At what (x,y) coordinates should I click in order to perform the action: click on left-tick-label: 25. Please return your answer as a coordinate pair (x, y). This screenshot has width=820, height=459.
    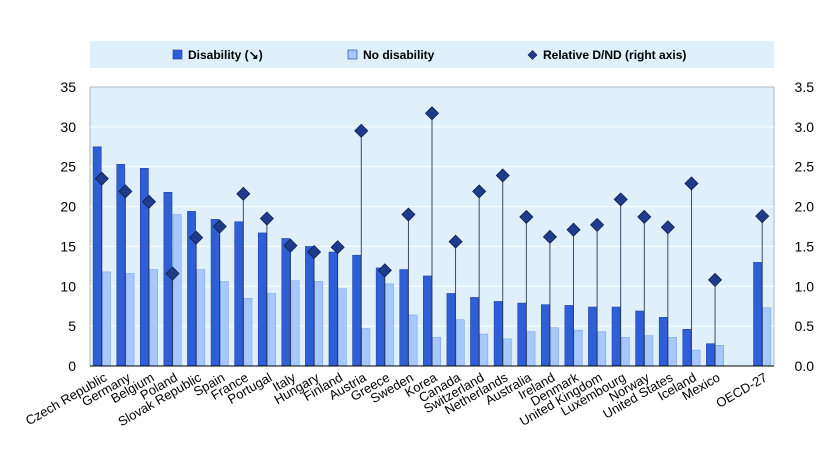
    Looking at the image, I should click on (68, 167).